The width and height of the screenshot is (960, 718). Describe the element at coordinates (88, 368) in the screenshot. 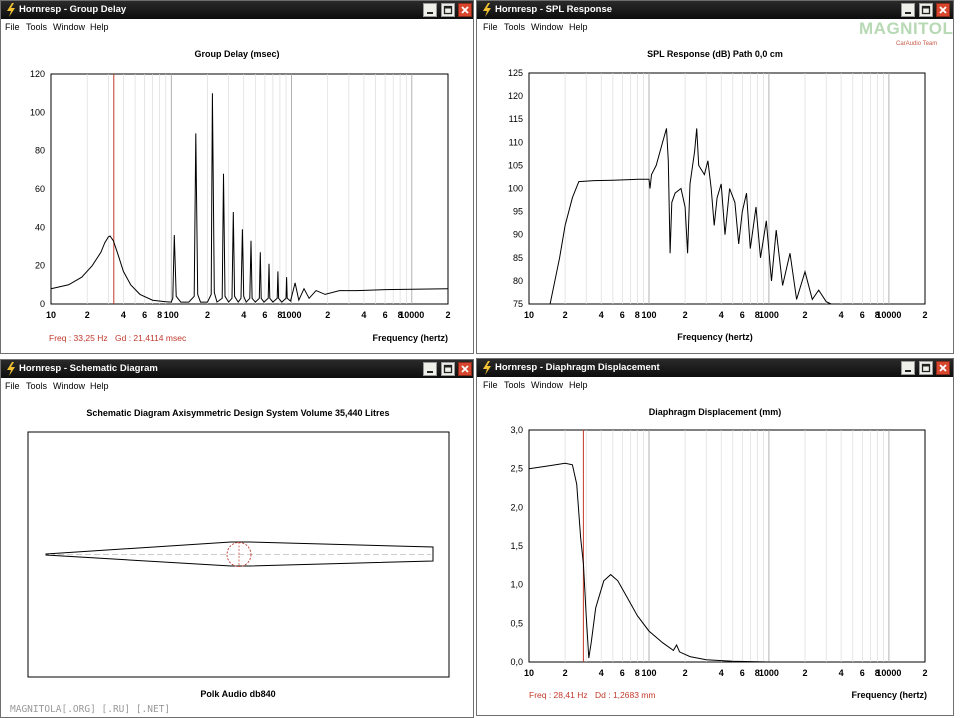

I see `window-title: Hornresp - Schematic Diagram` at that location.